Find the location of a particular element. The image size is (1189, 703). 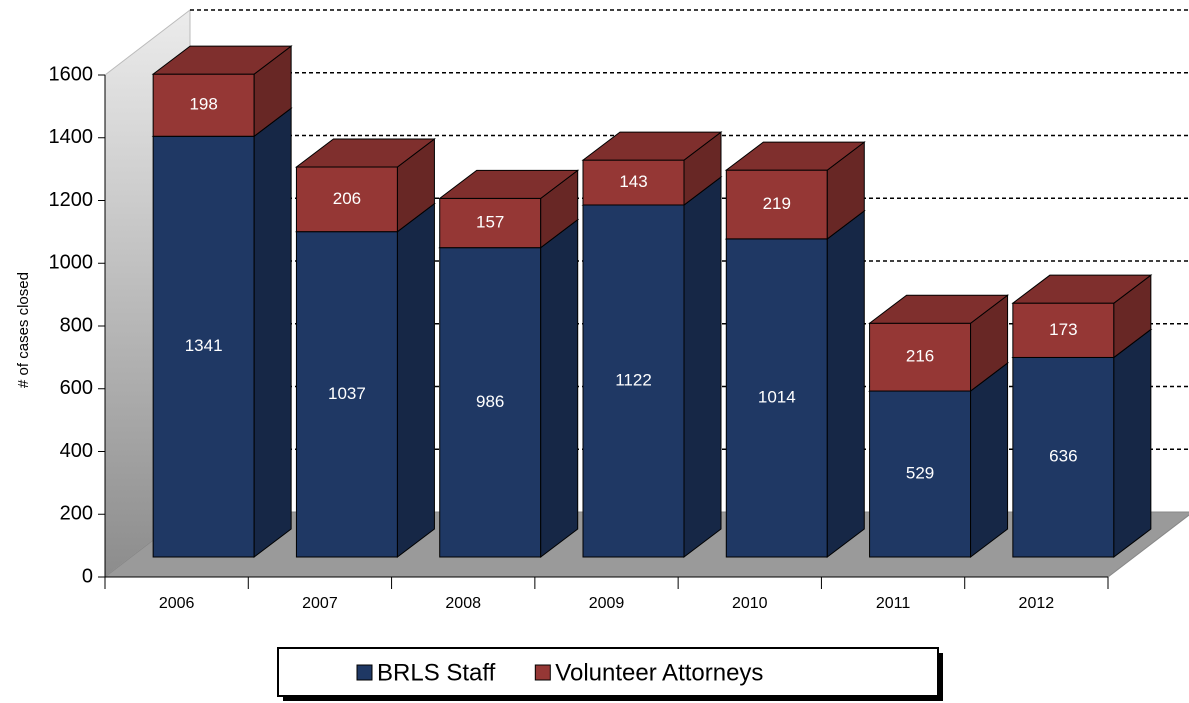

x-tick-label: 2012 is located at coordinates (1037, 603).